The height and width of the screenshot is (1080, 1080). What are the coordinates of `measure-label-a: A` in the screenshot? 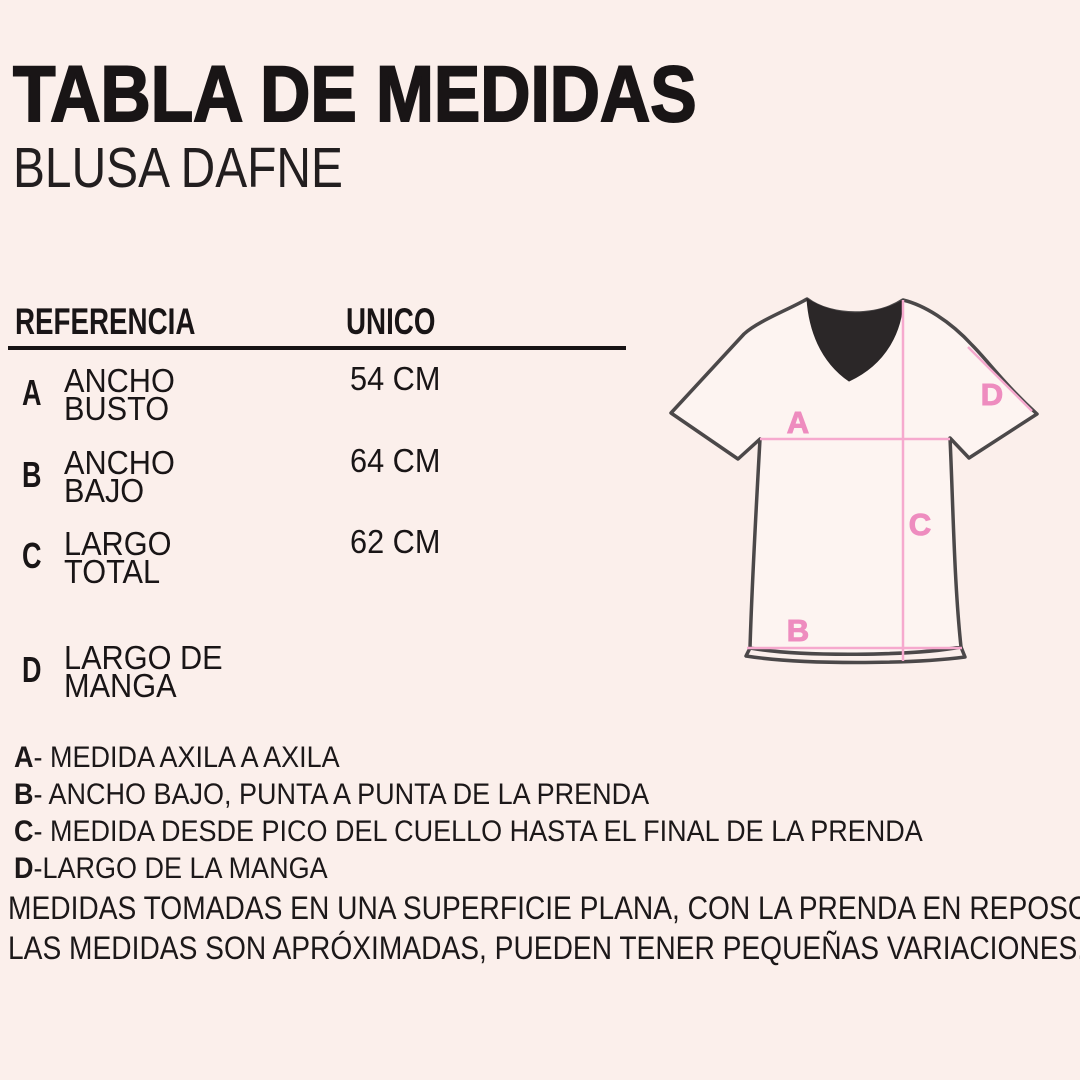 It's located at (798, 422).